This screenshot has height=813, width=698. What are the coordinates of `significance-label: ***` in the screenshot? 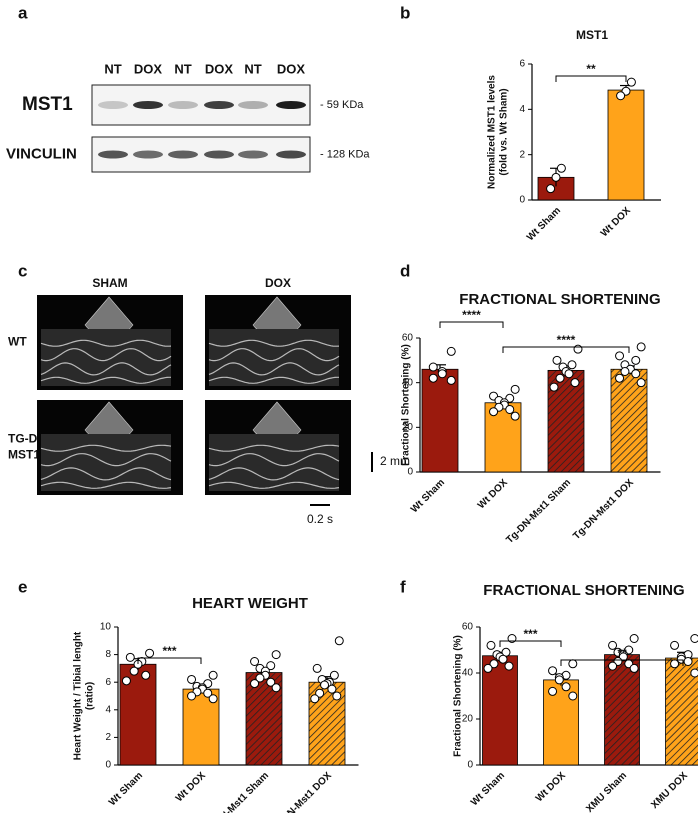 It's located at (530, 634).